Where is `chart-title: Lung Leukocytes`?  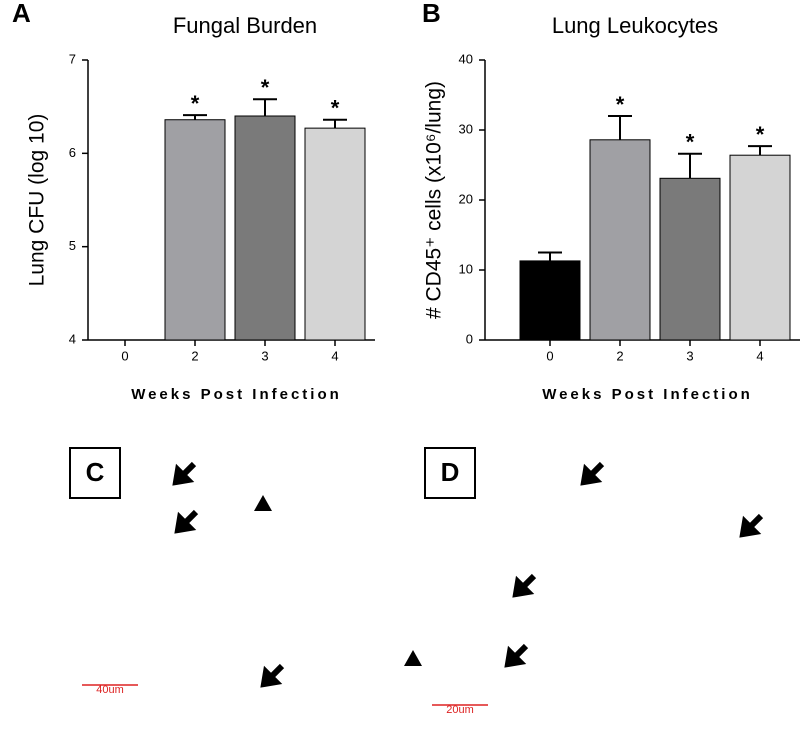 chart-title: Lung Leukocytes is located at coordinates (635, 25).